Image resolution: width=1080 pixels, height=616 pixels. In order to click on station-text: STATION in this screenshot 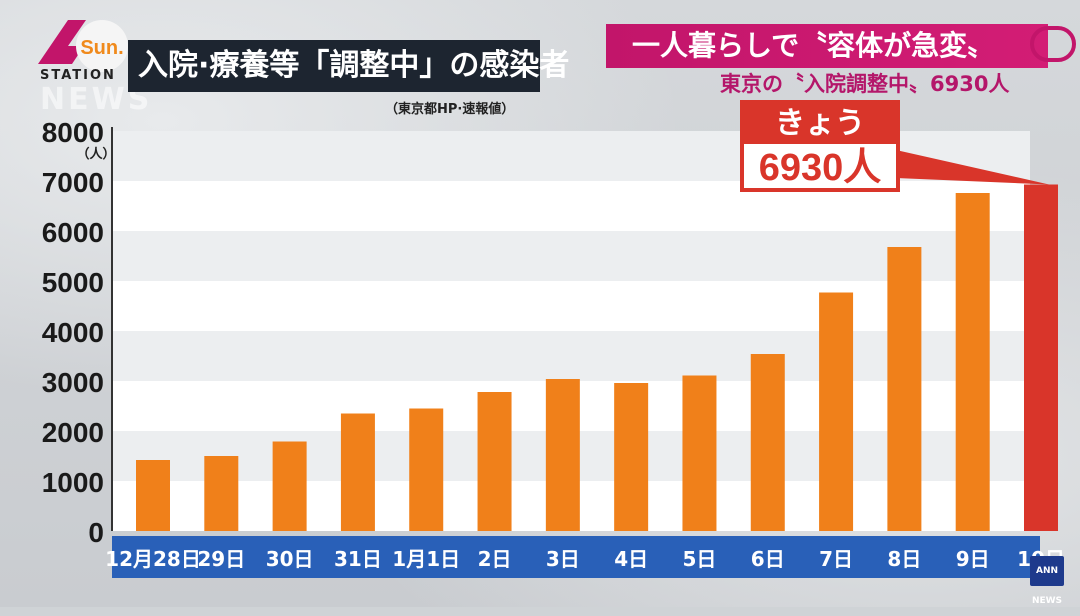, I will do `click(78, 75)`.